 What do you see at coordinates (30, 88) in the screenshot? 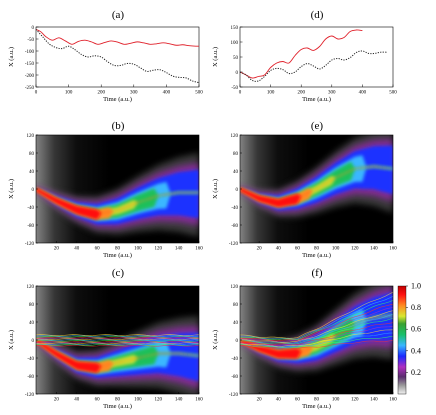
I see `y-tick-label: -250` at bounding box center [30, 88].